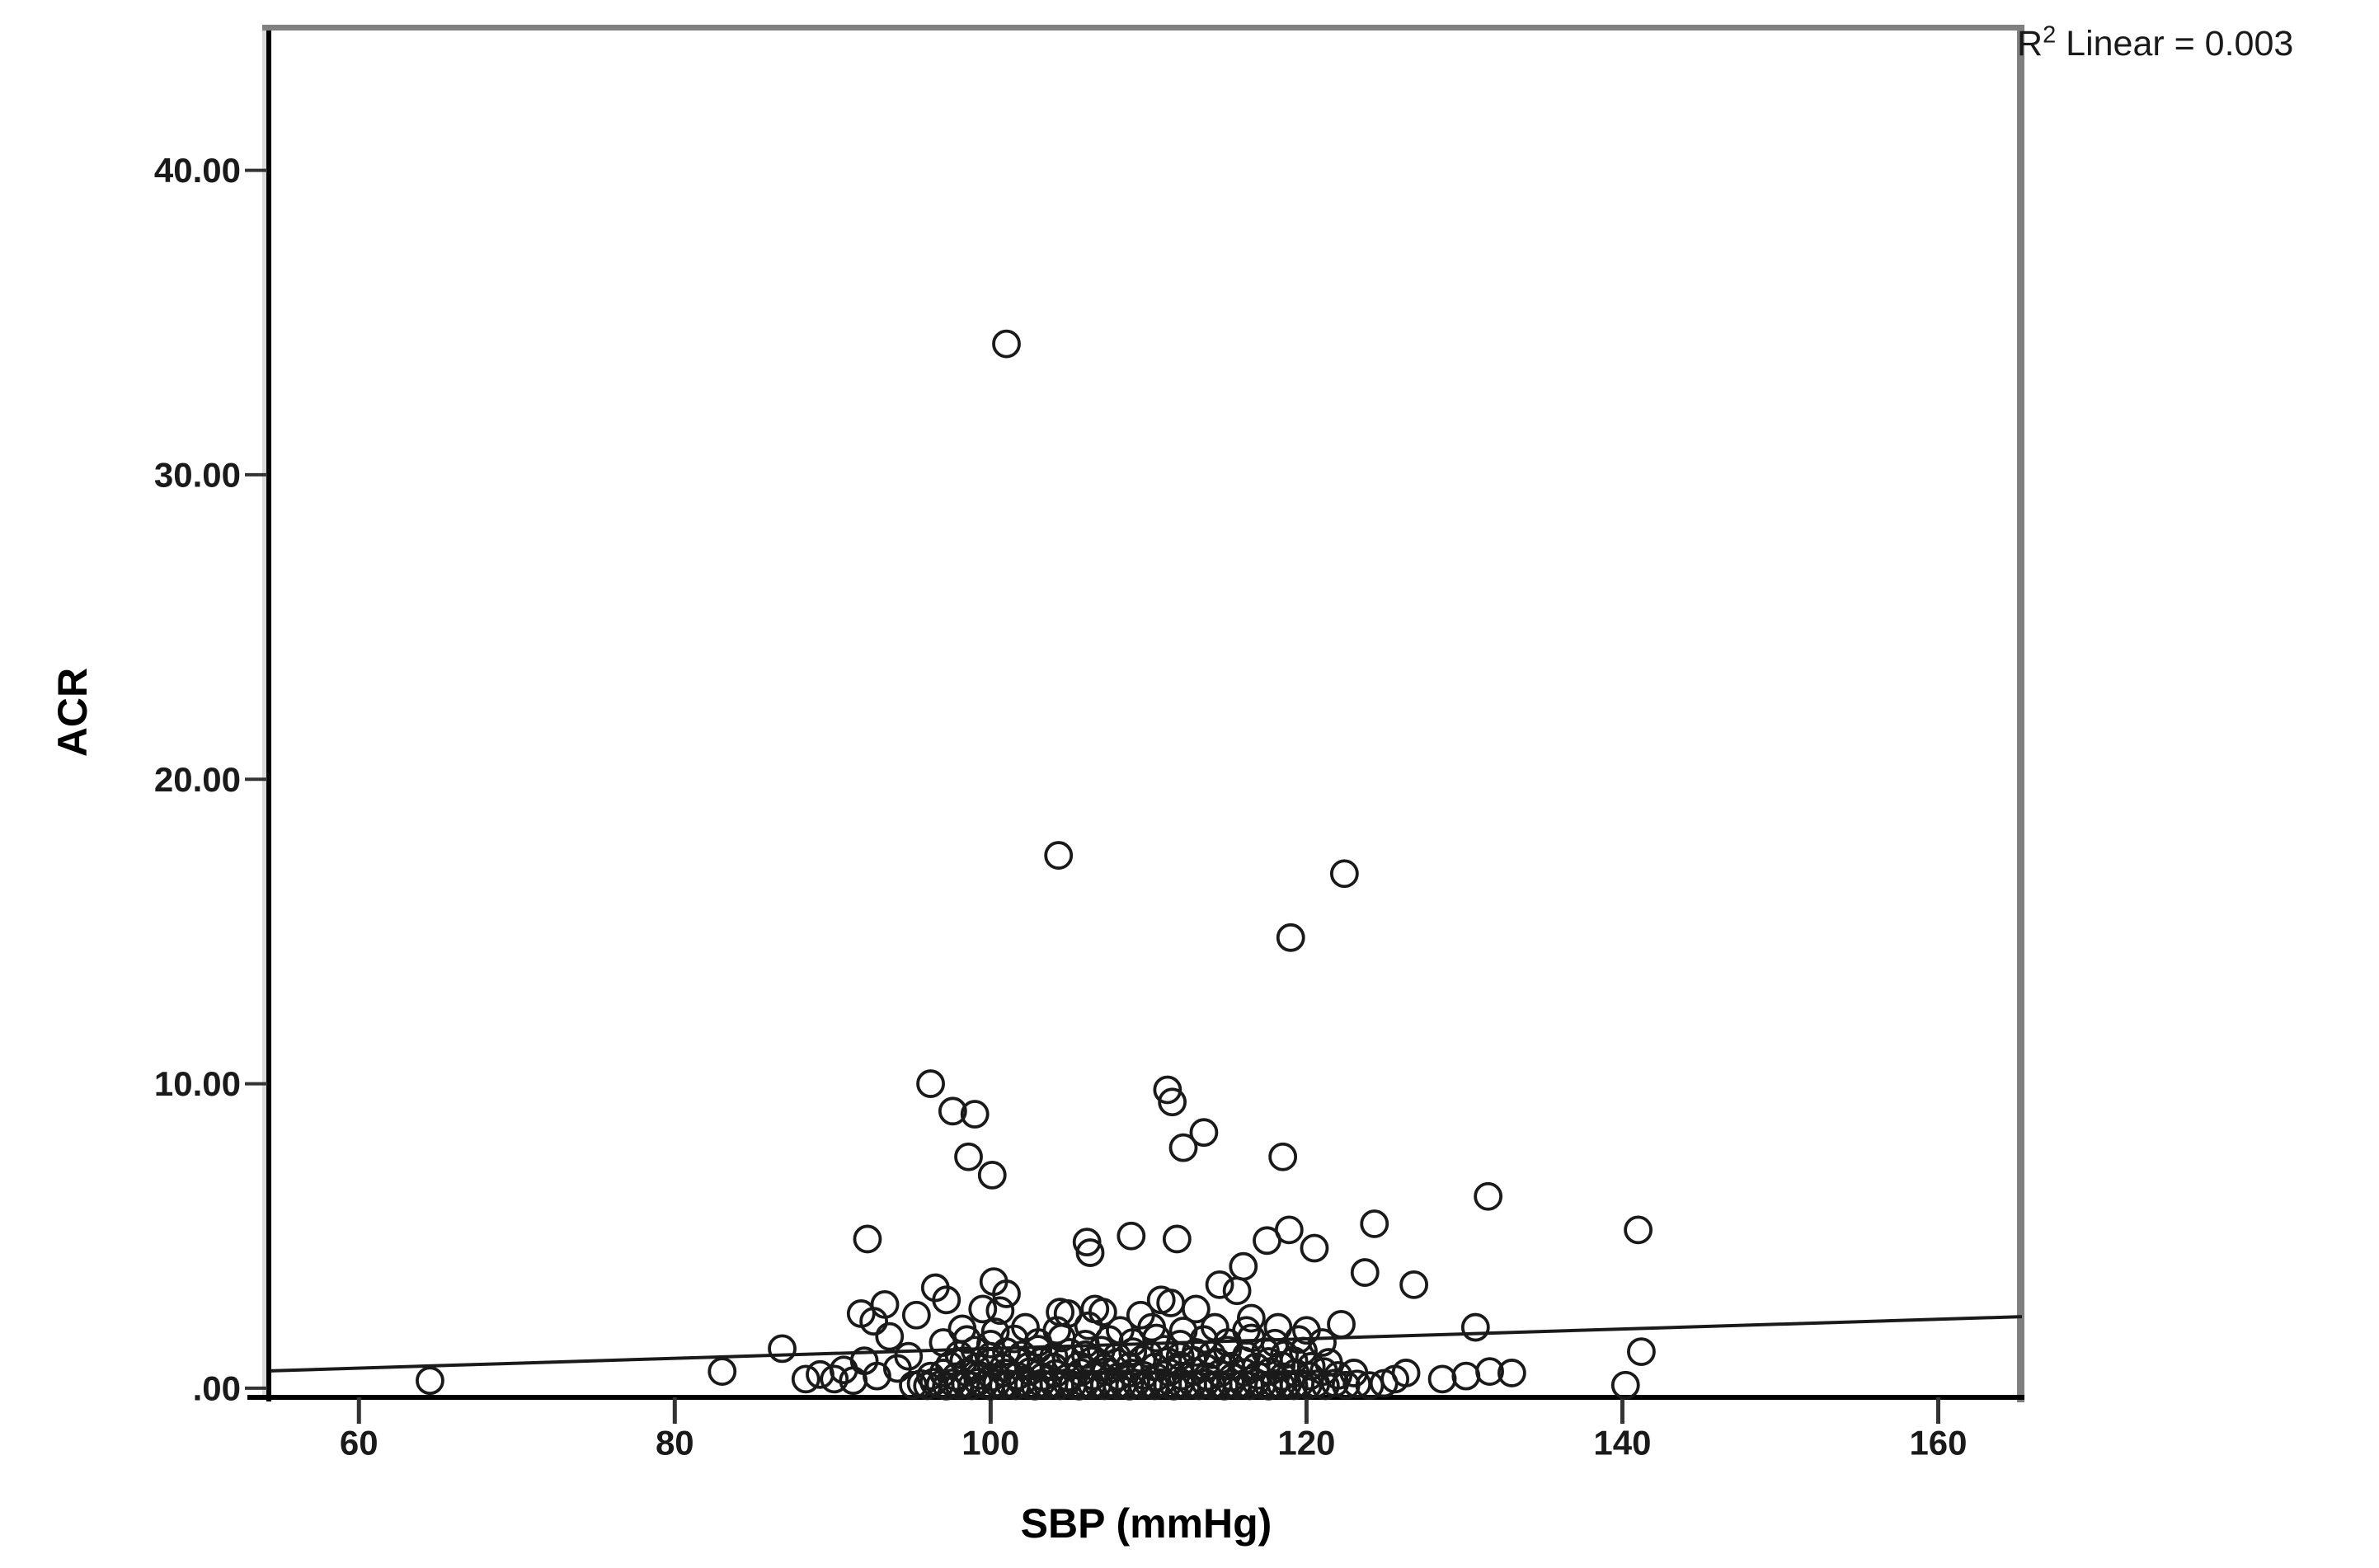 The width and height of the screenshot is (2379, 1568). I want to click on y-tick-label: 30.00, so click(197, 474).